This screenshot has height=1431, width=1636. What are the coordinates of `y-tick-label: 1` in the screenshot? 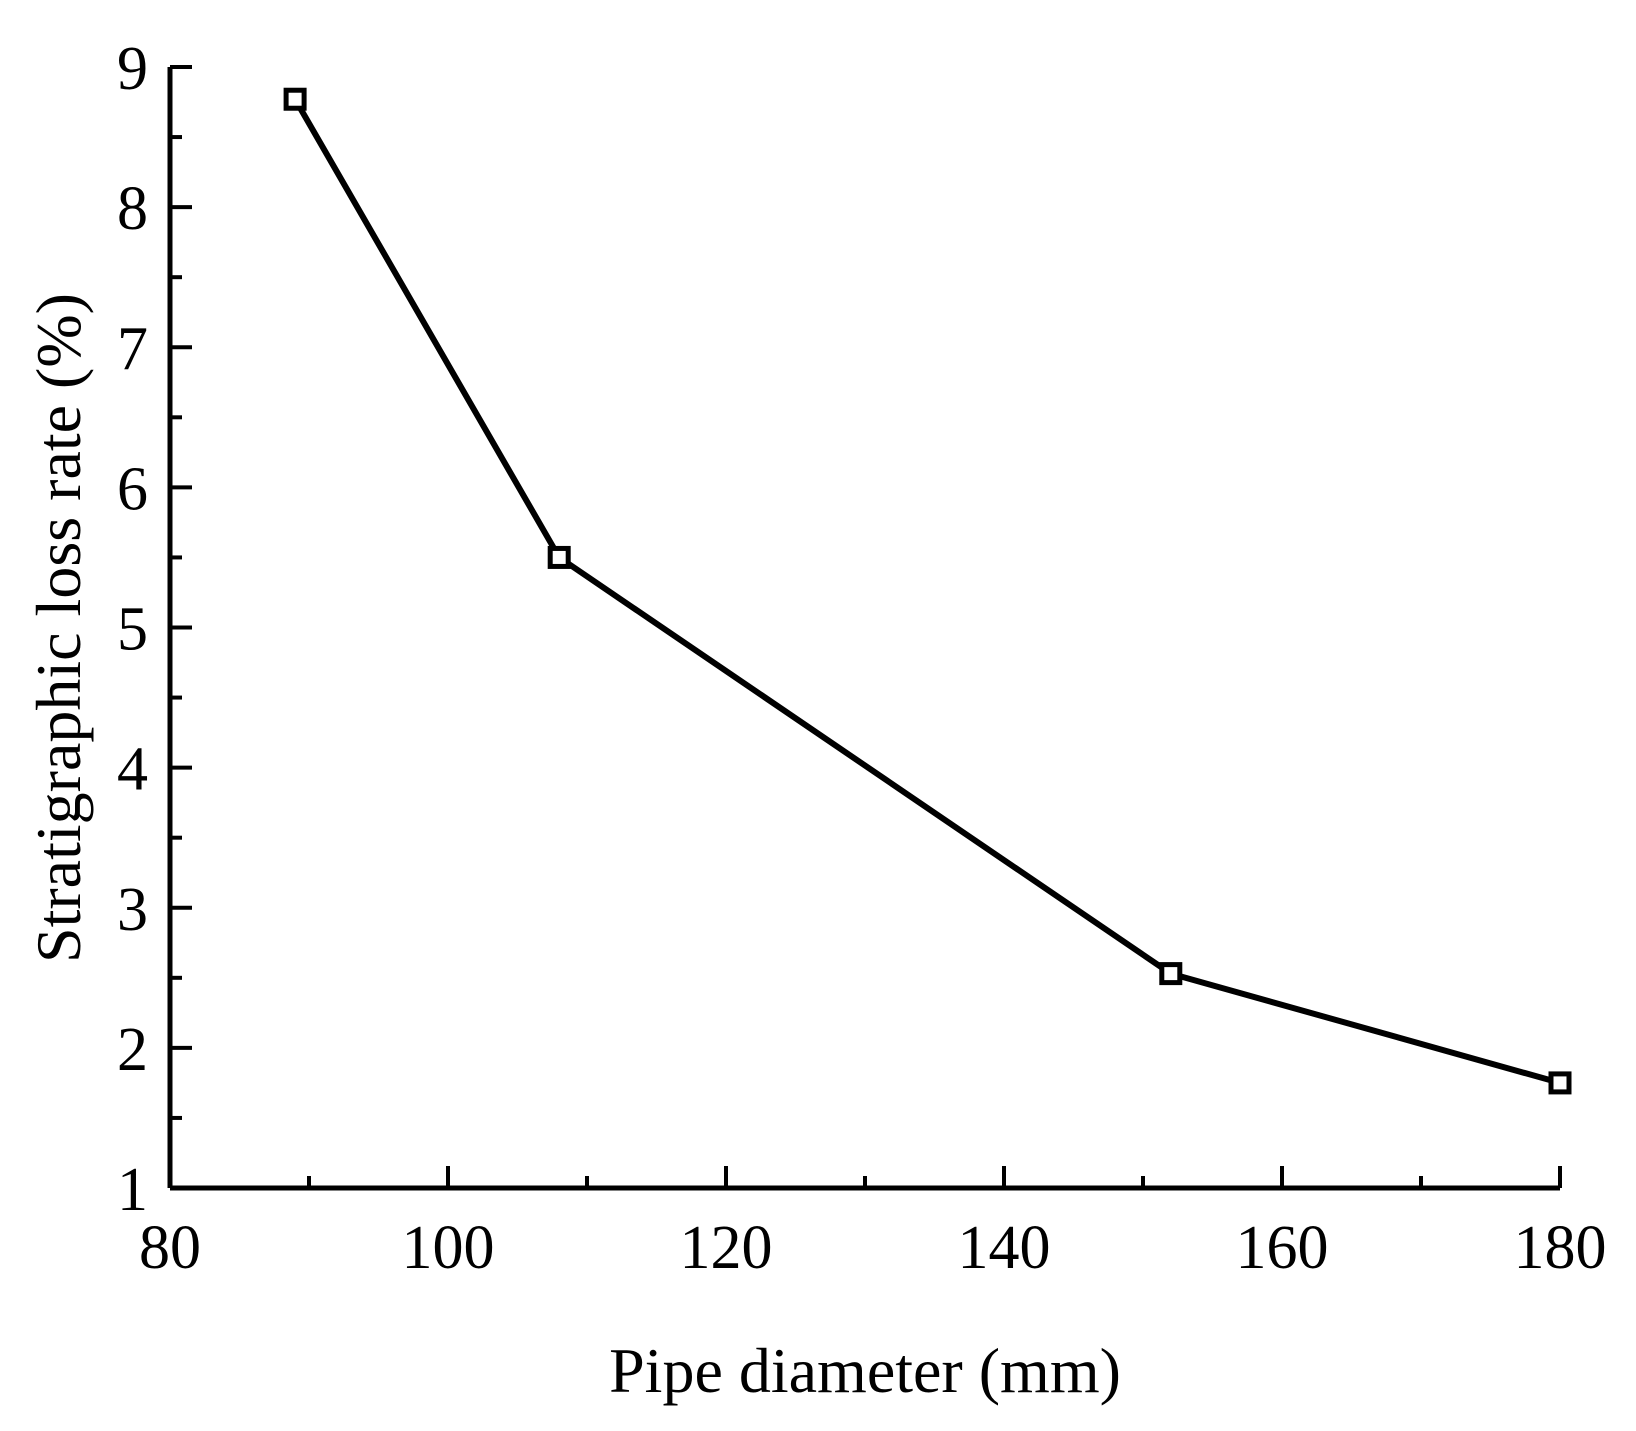 It's located at (132, 1190).